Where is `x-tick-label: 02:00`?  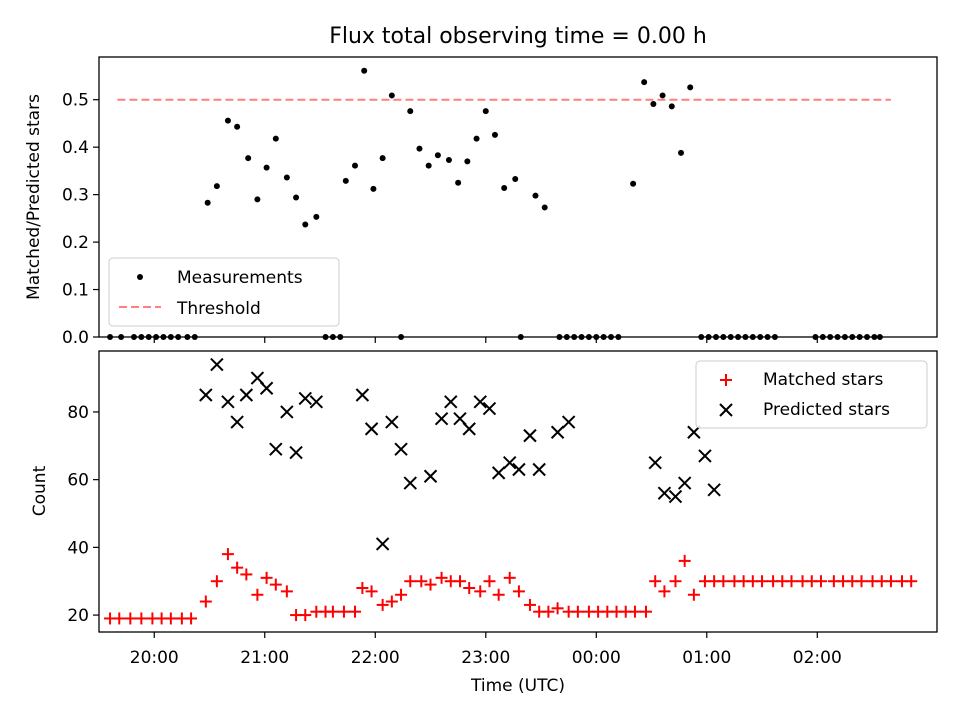 x-tick-label: 02:00 is located at coordinates (817, 658).